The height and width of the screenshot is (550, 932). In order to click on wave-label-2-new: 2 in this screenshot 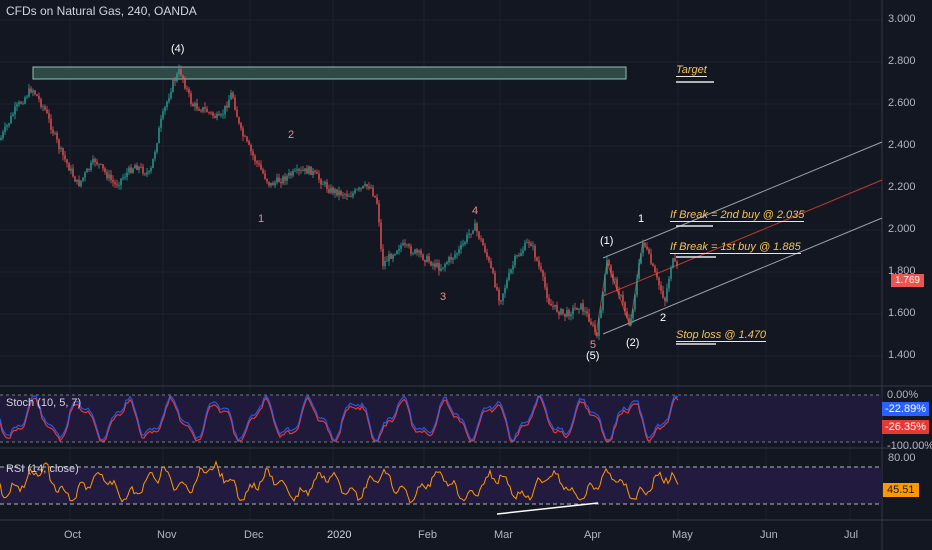, I will do `click(663, 318)`.